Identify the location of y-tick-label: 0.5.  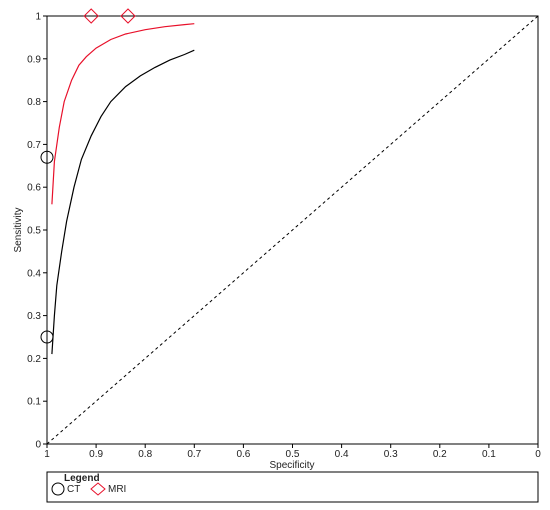
(34, 231).